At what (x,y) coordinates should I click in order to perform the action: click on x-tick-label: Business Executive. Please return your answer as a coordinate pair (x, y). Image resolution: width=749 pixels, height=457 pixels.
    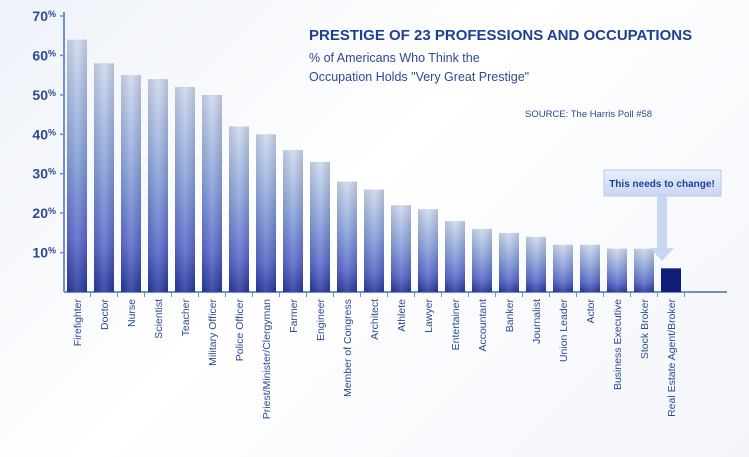
    Looking at the image, I should click on (618, 344).